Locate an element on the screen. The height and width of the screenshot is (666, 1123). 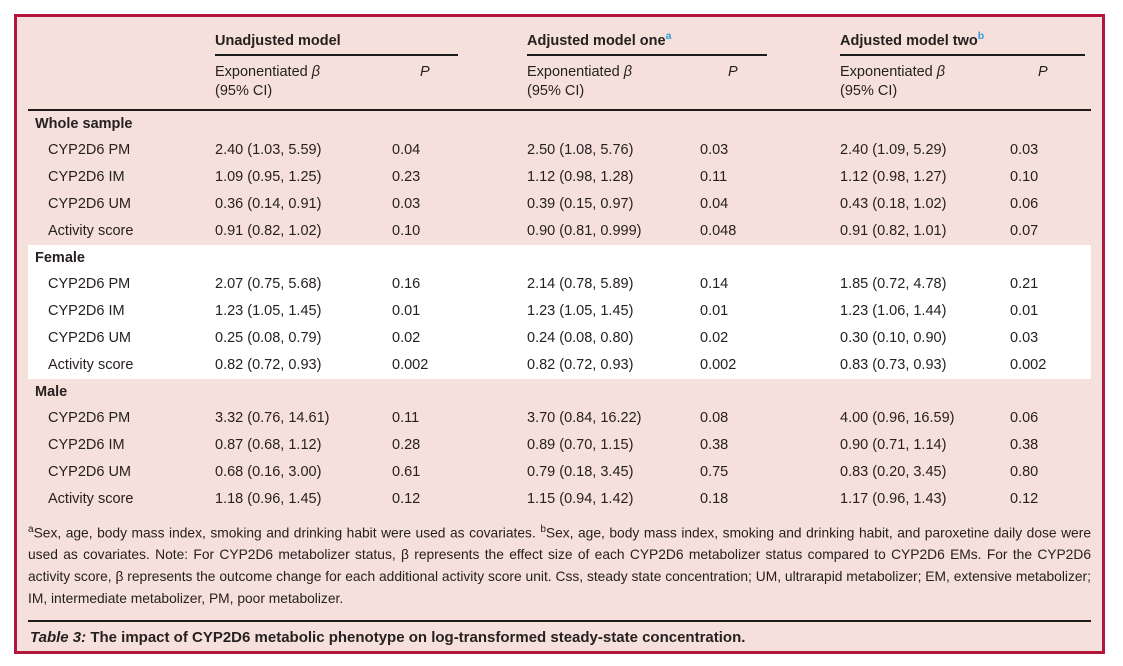
group-header-adjusted-one: Adjusted model onea is located at coordinates (683, 39).